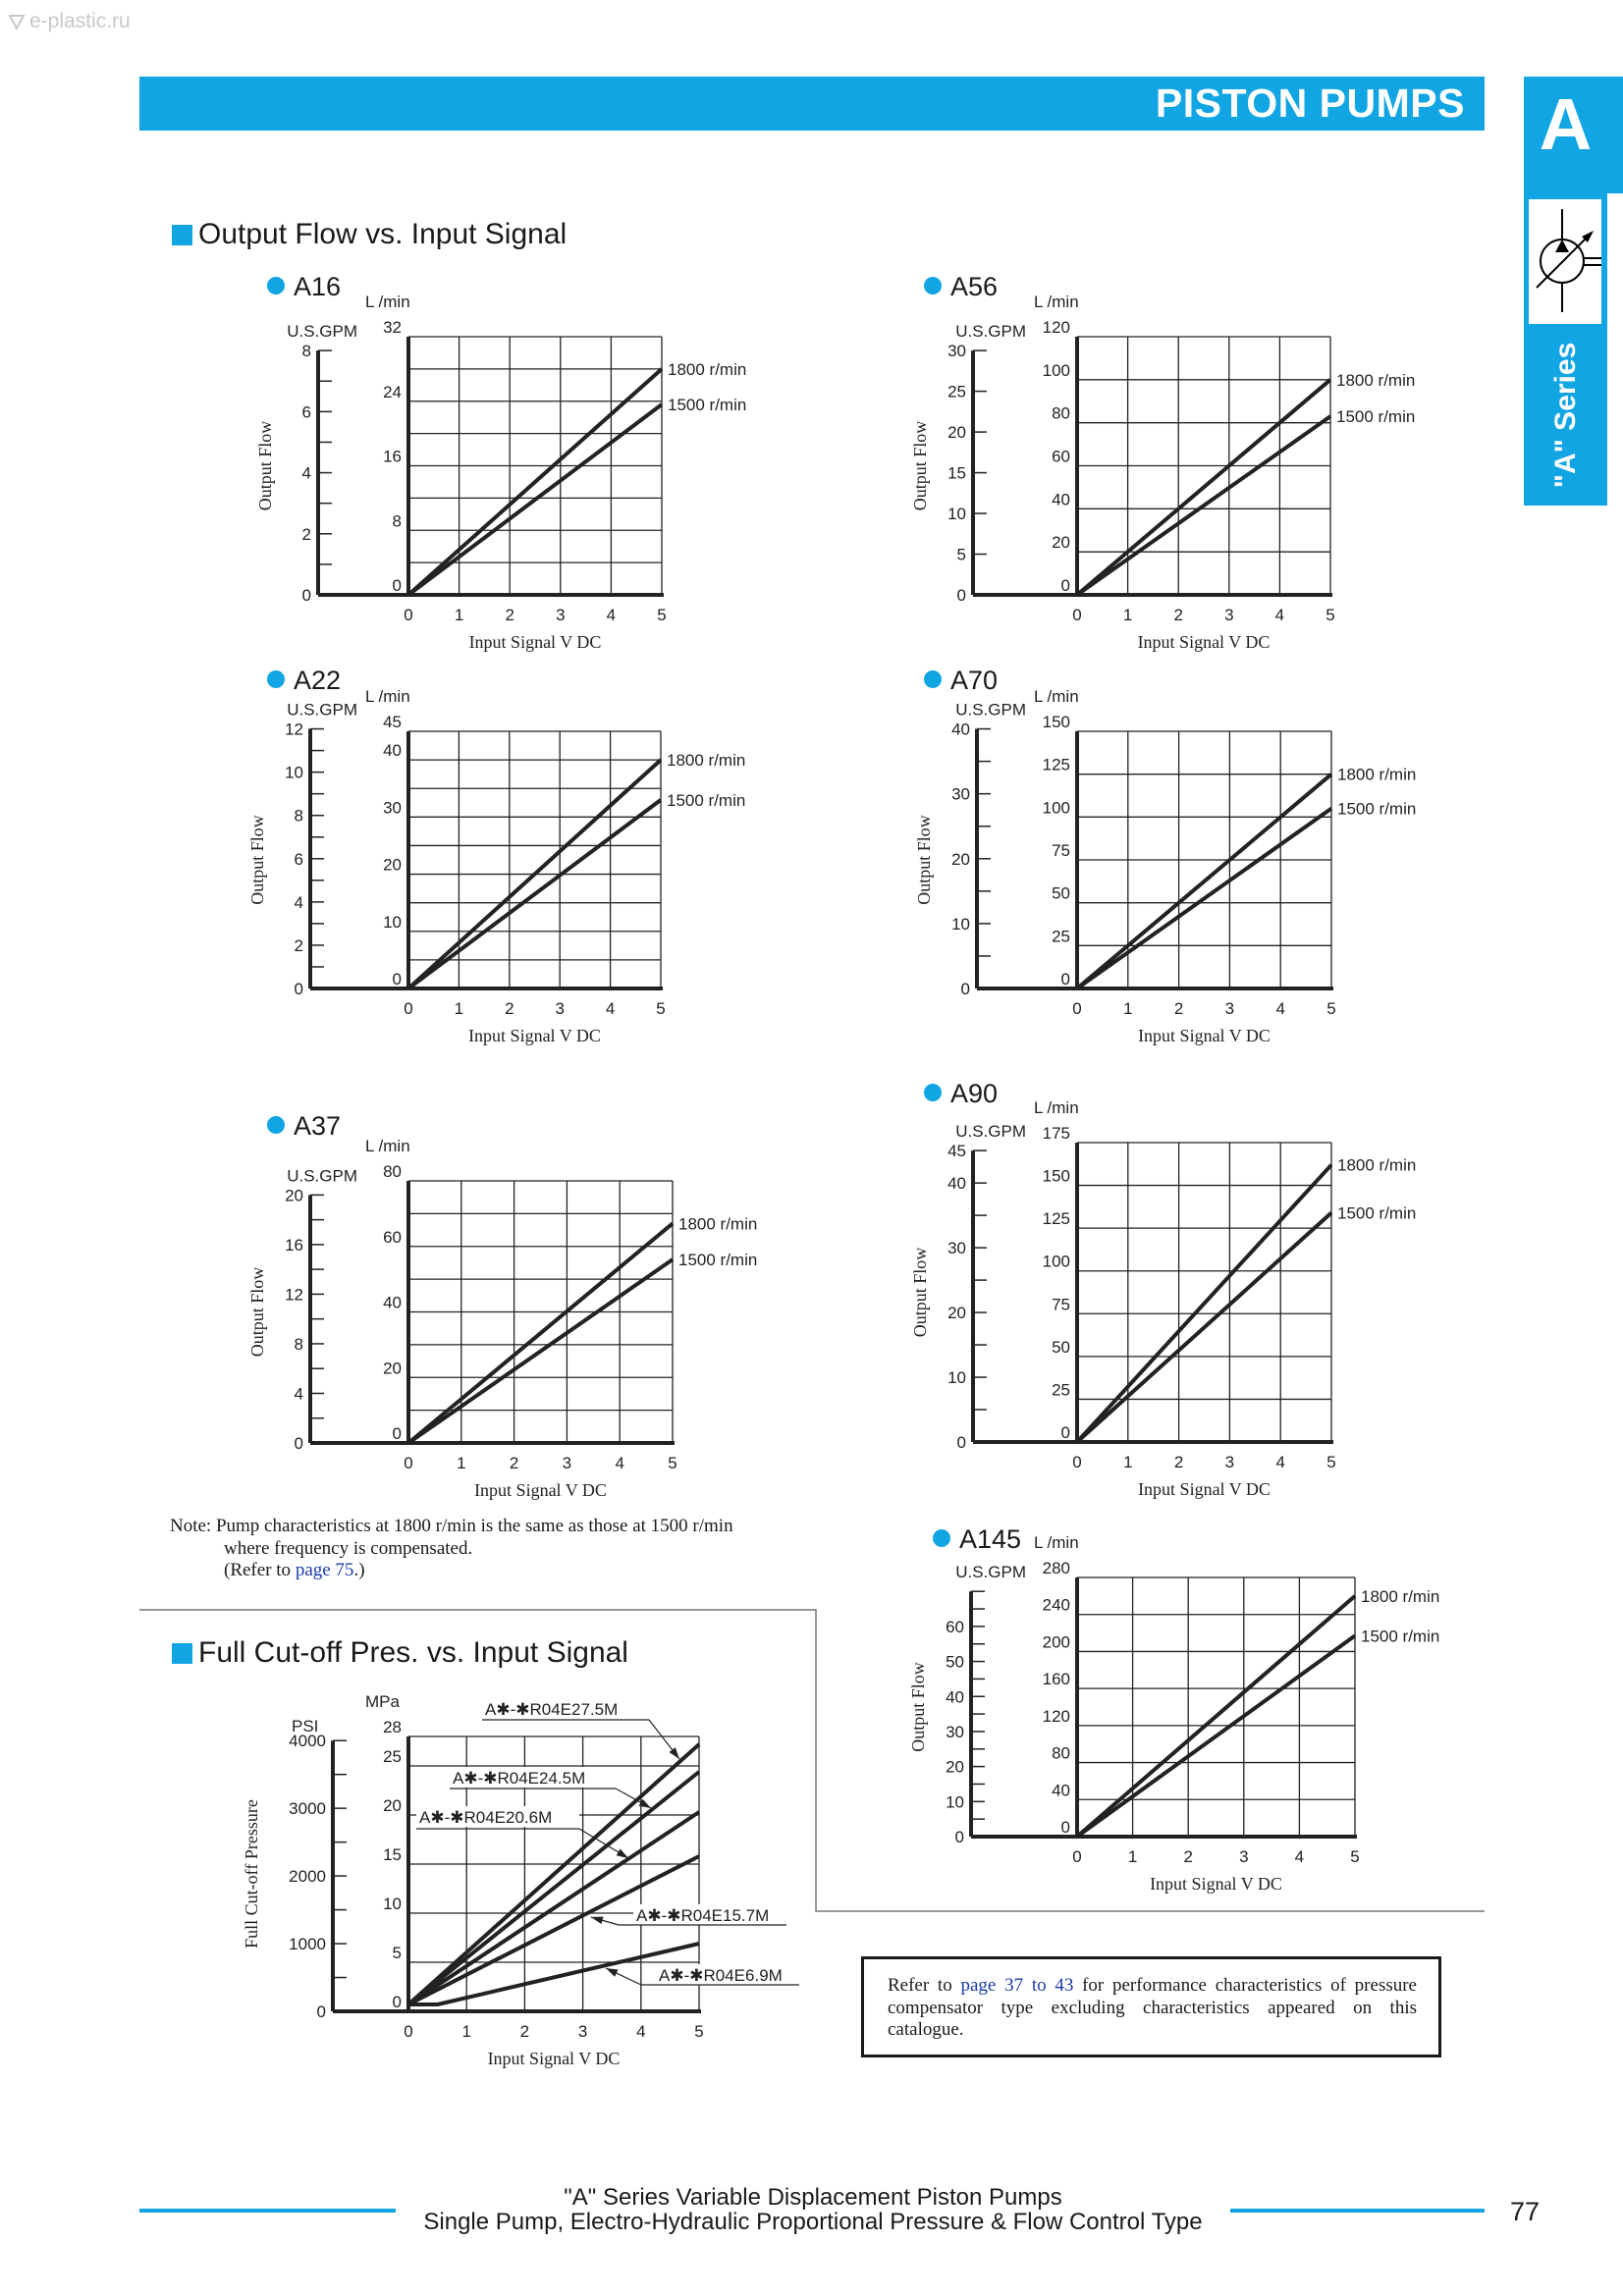  Describe the element at coordinates (307, 1944) in the screenshot. I see `y2-tick-label: 1000` at that location.